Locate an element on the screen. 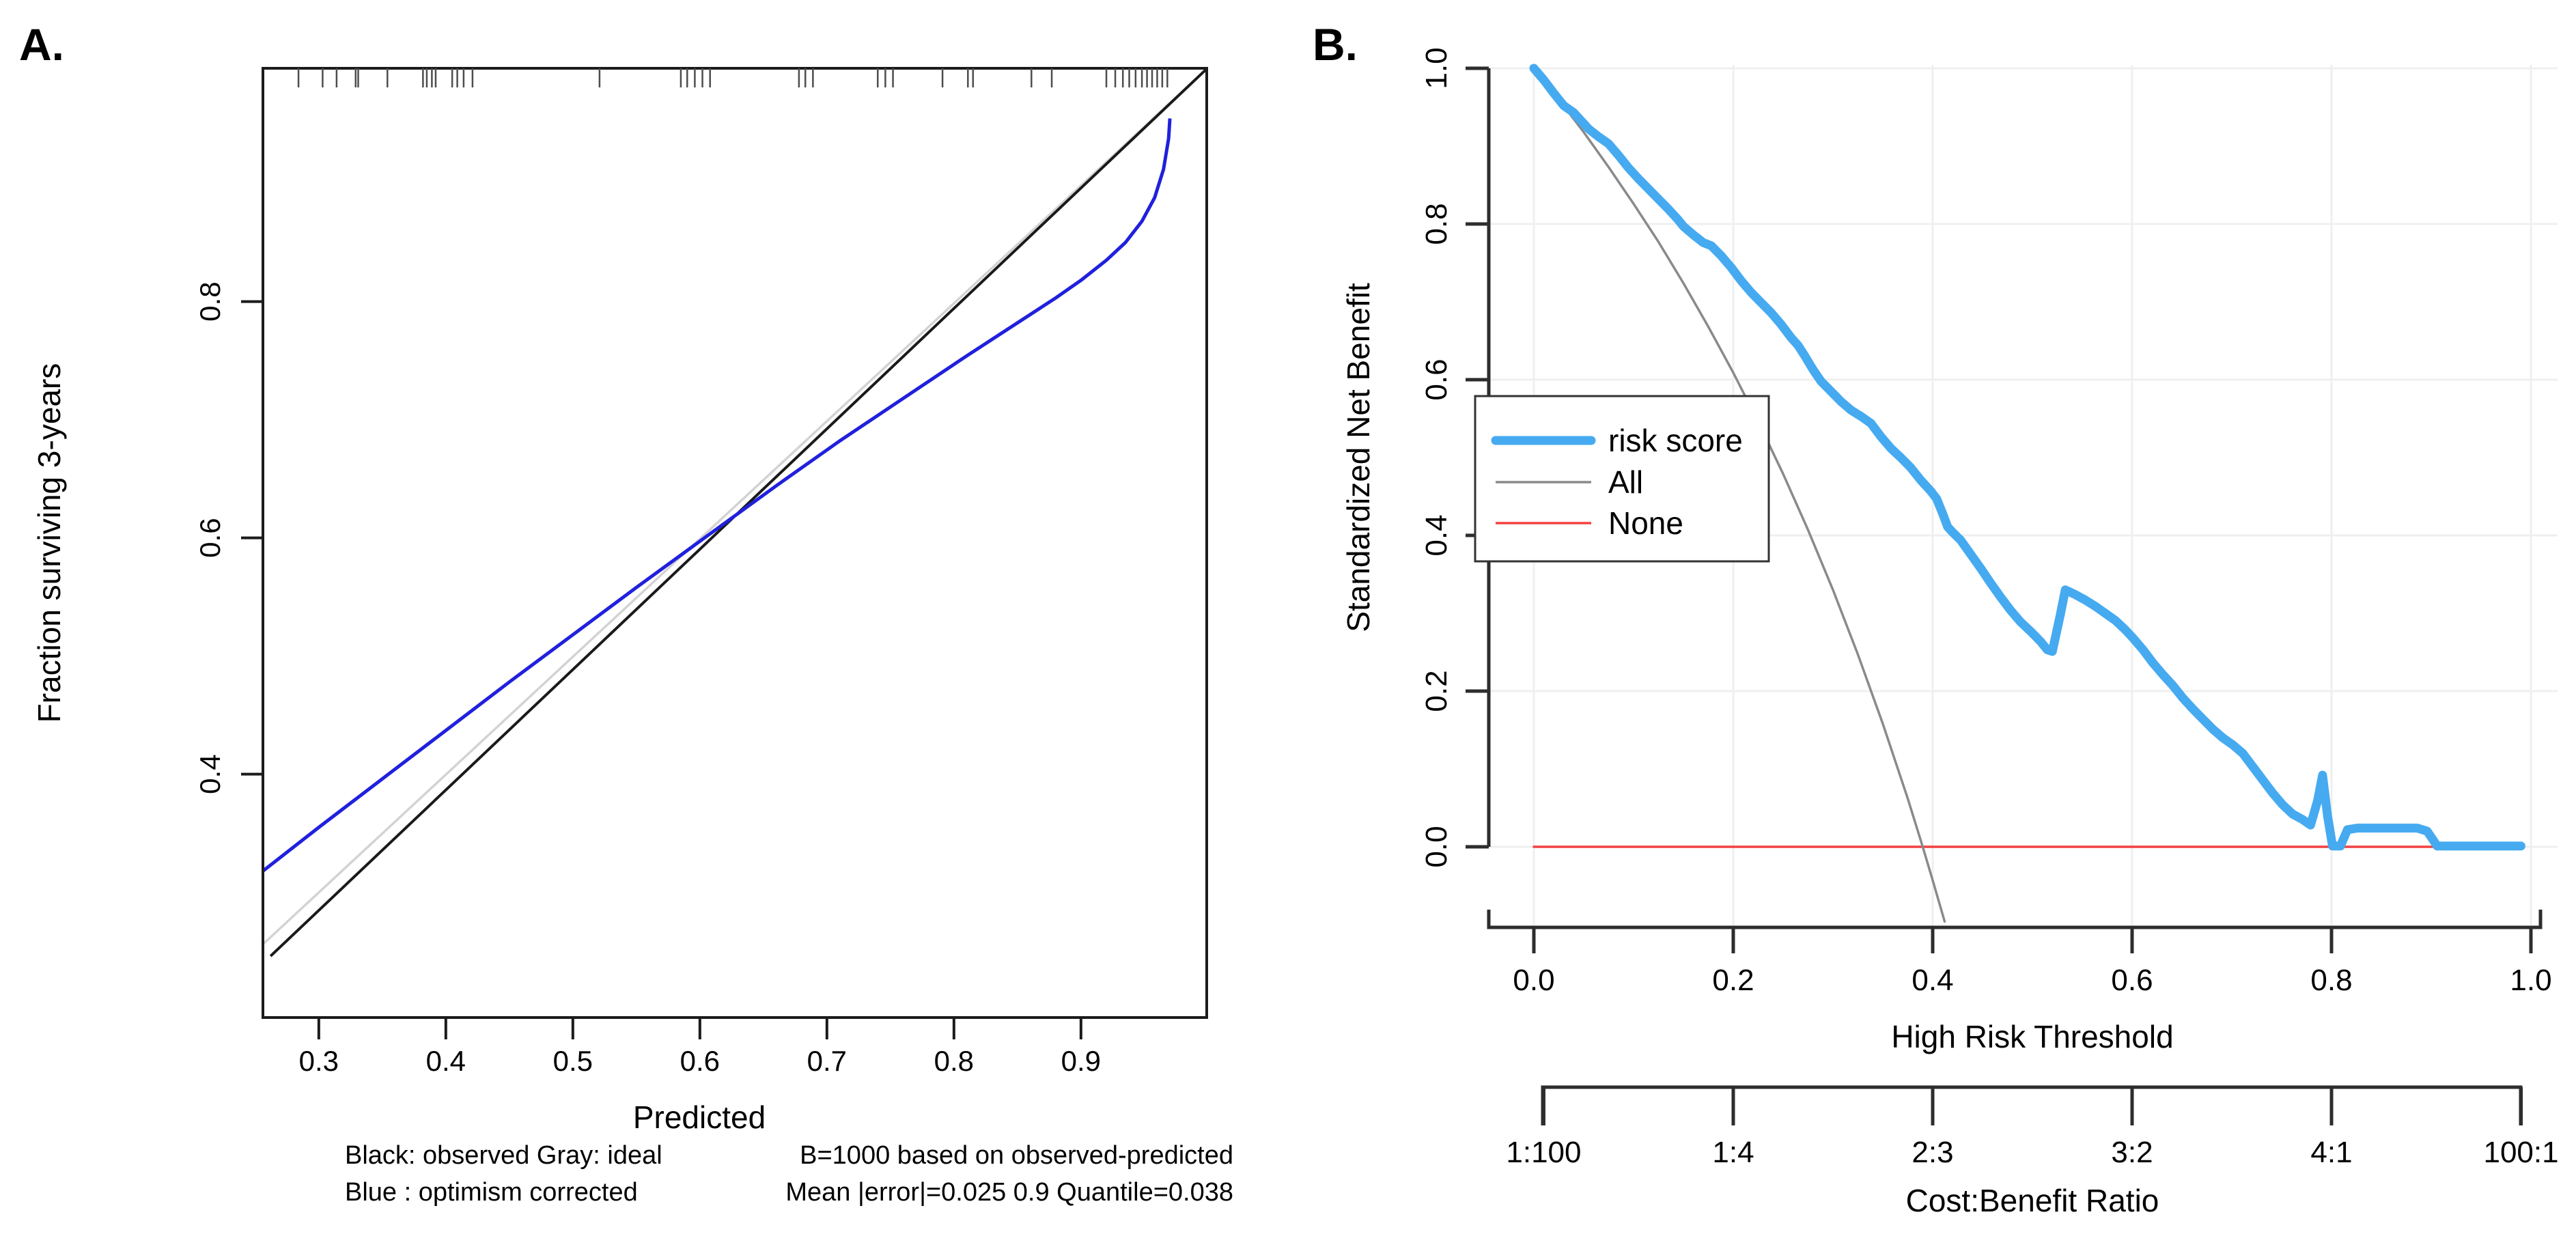  x-tick-label: 0.5 is located at coordinates (573, 1061).